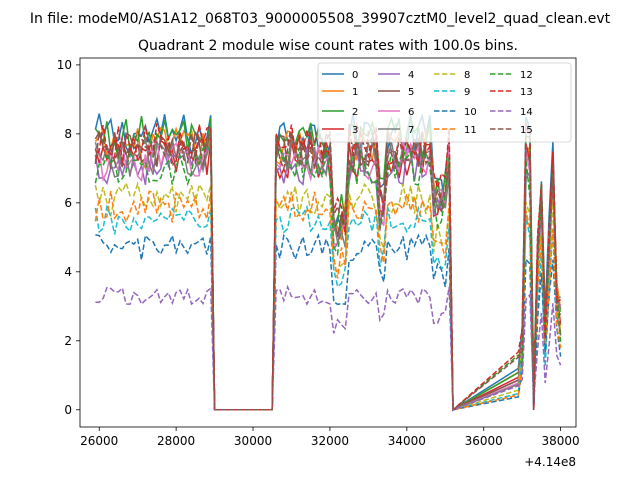 The height and width of the screenshot is (480, 640). What do you see at coordinates (526, 75) in the screenshot?
I see `legend-label-12: 12` at bounding box center [526, 75].